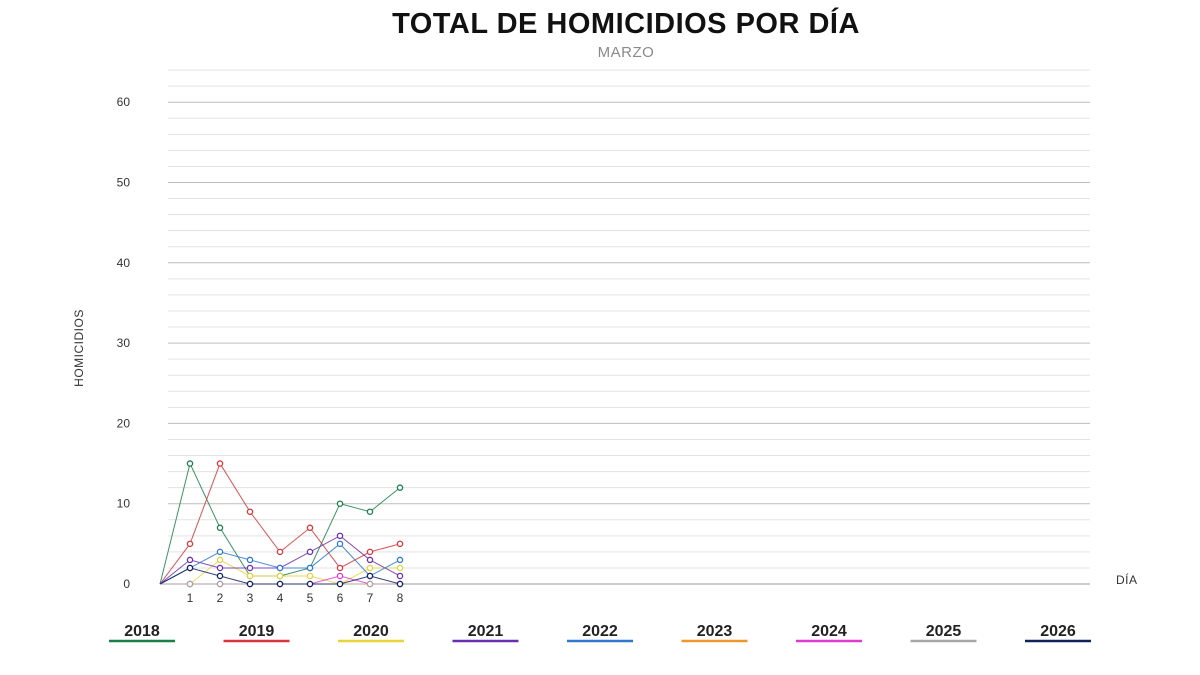 The height and width of the screenshot is (675, 1200). What do you see at coordinates (715, 631) in the screenshot?
I see `legend-label: 2023` at bounding box center [715, 631].